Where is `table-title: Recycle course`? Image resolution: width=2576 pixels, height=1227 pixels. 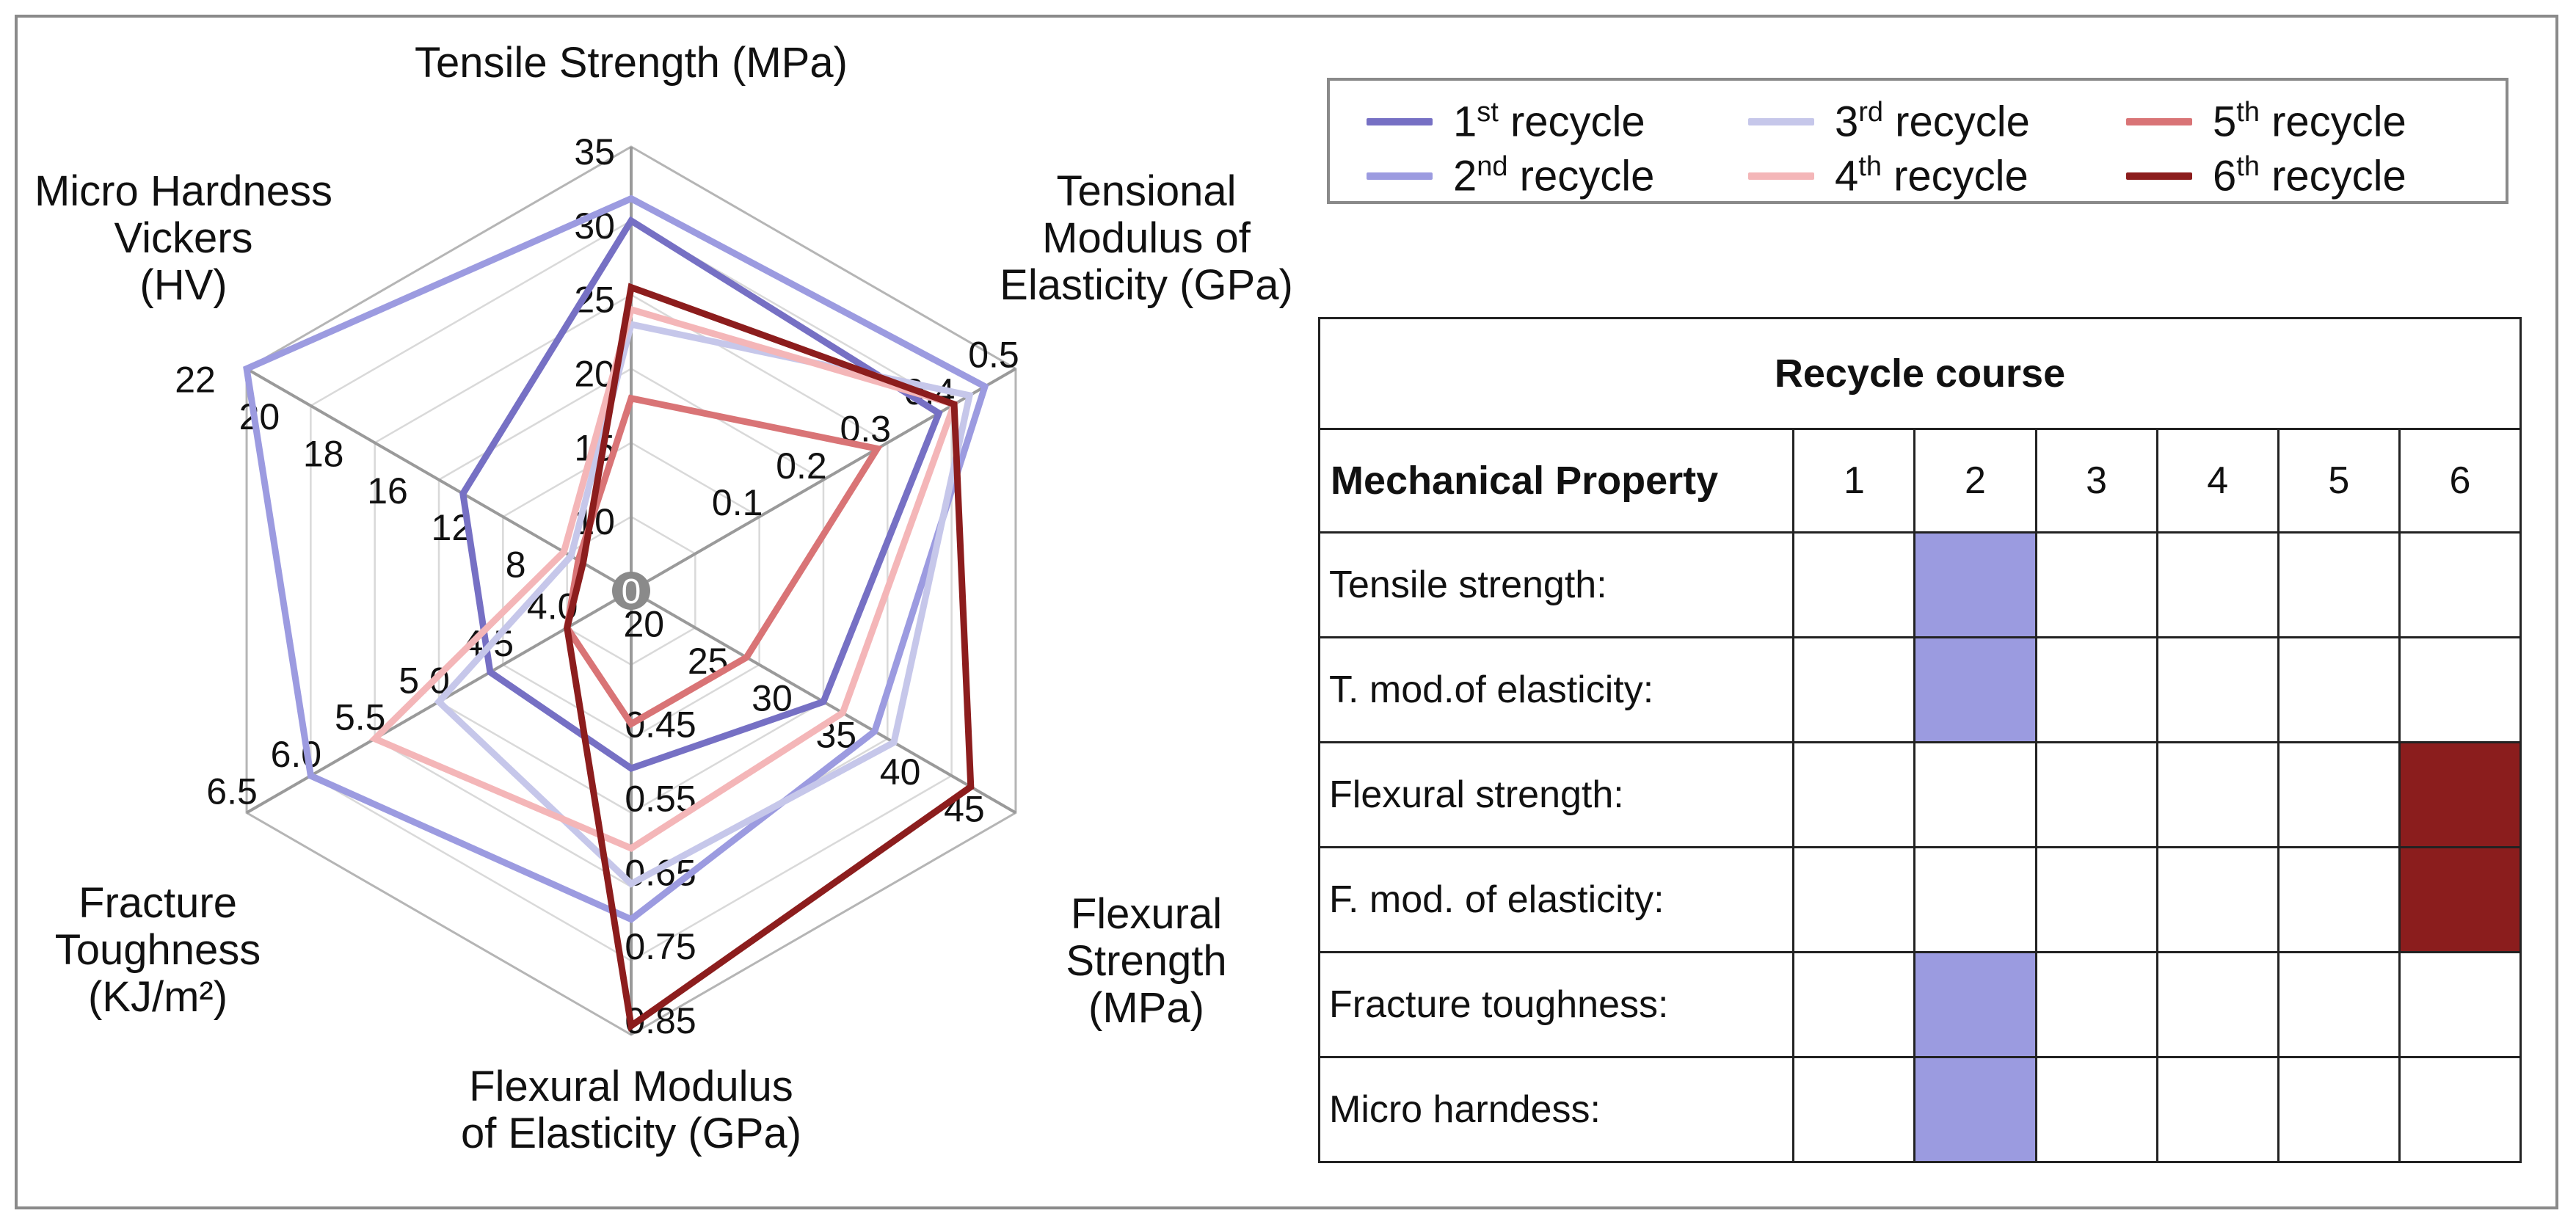 table-title: Recycle course is located at coordinates (1920, 373).